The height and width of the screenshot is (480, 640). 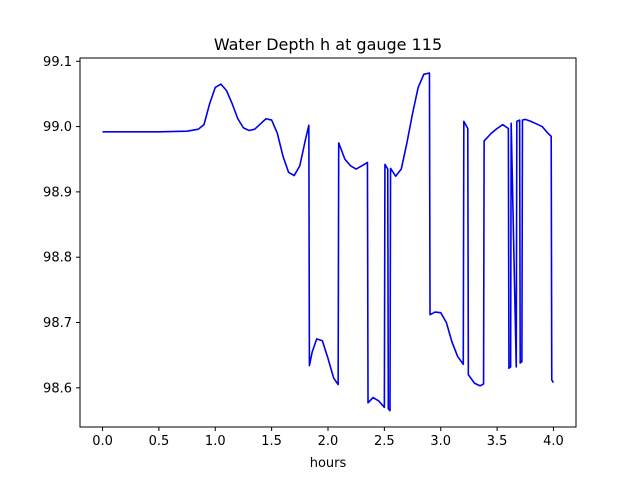 I want to click on x-tick-label: 0.5, so click(x=159, y=441).